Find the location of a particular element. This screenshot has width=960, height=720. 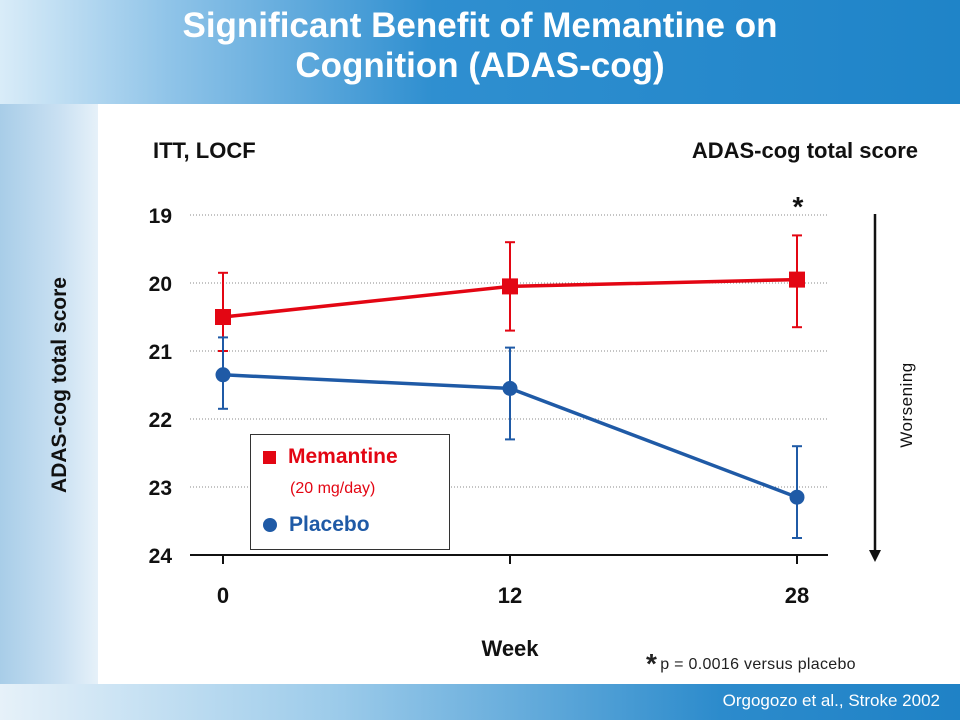

left-decor-band is located at coordinates (49, 394).